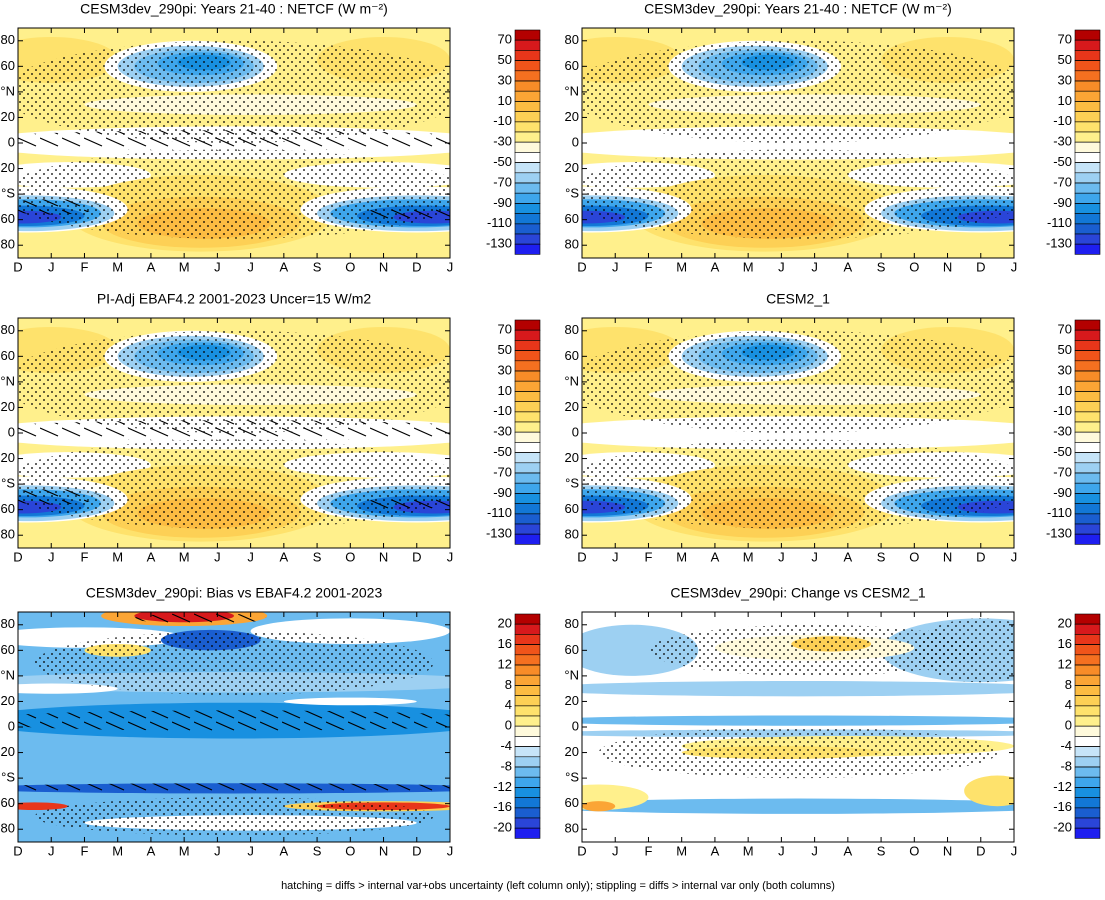 The image size is (1105, 900). What do you see at coordinates (502, 431) in the screenshot?
I see `colorbar-label: -30` at bounding box center [502, 431].